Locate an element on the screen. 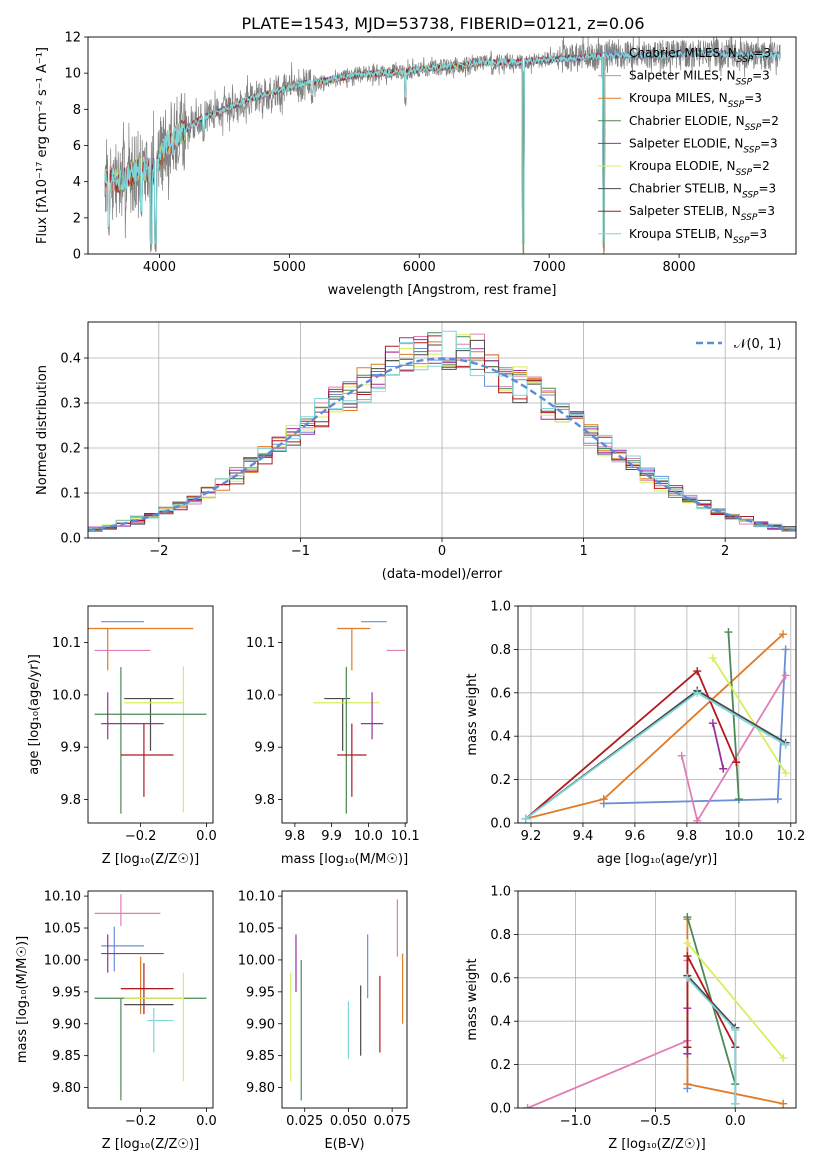 The width and height of the screenshot is (819, 1170). errorbar-chabrier-stelib is located at coordinates (149, 724).